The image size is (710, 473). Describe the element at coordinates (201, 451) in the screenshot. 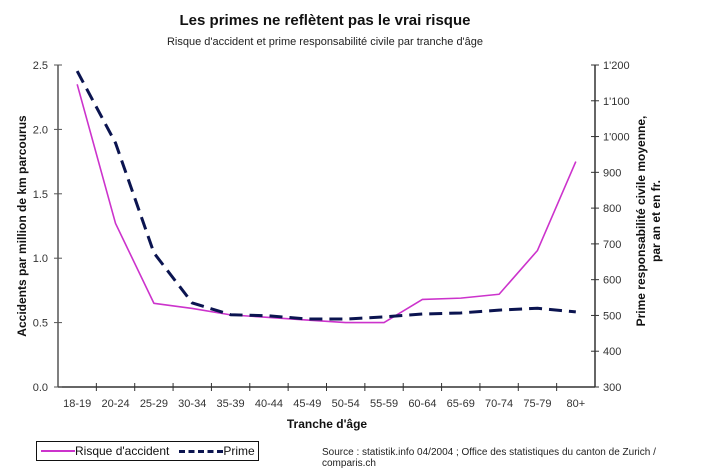

I see `legend-swatch-prime` at that location.